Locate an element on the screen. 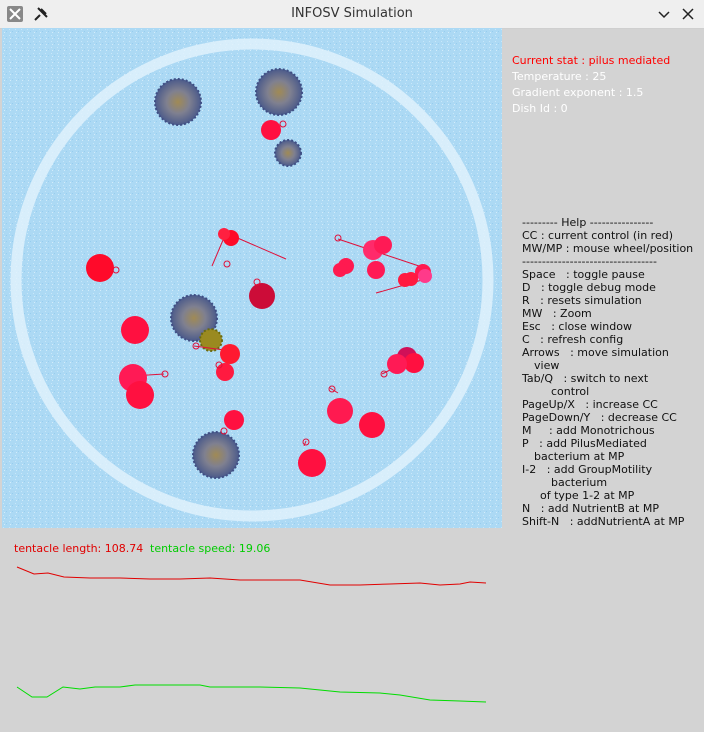 The width and height of the screenshot is (704, 732). help-line: view is located at coordinates (547, 365).